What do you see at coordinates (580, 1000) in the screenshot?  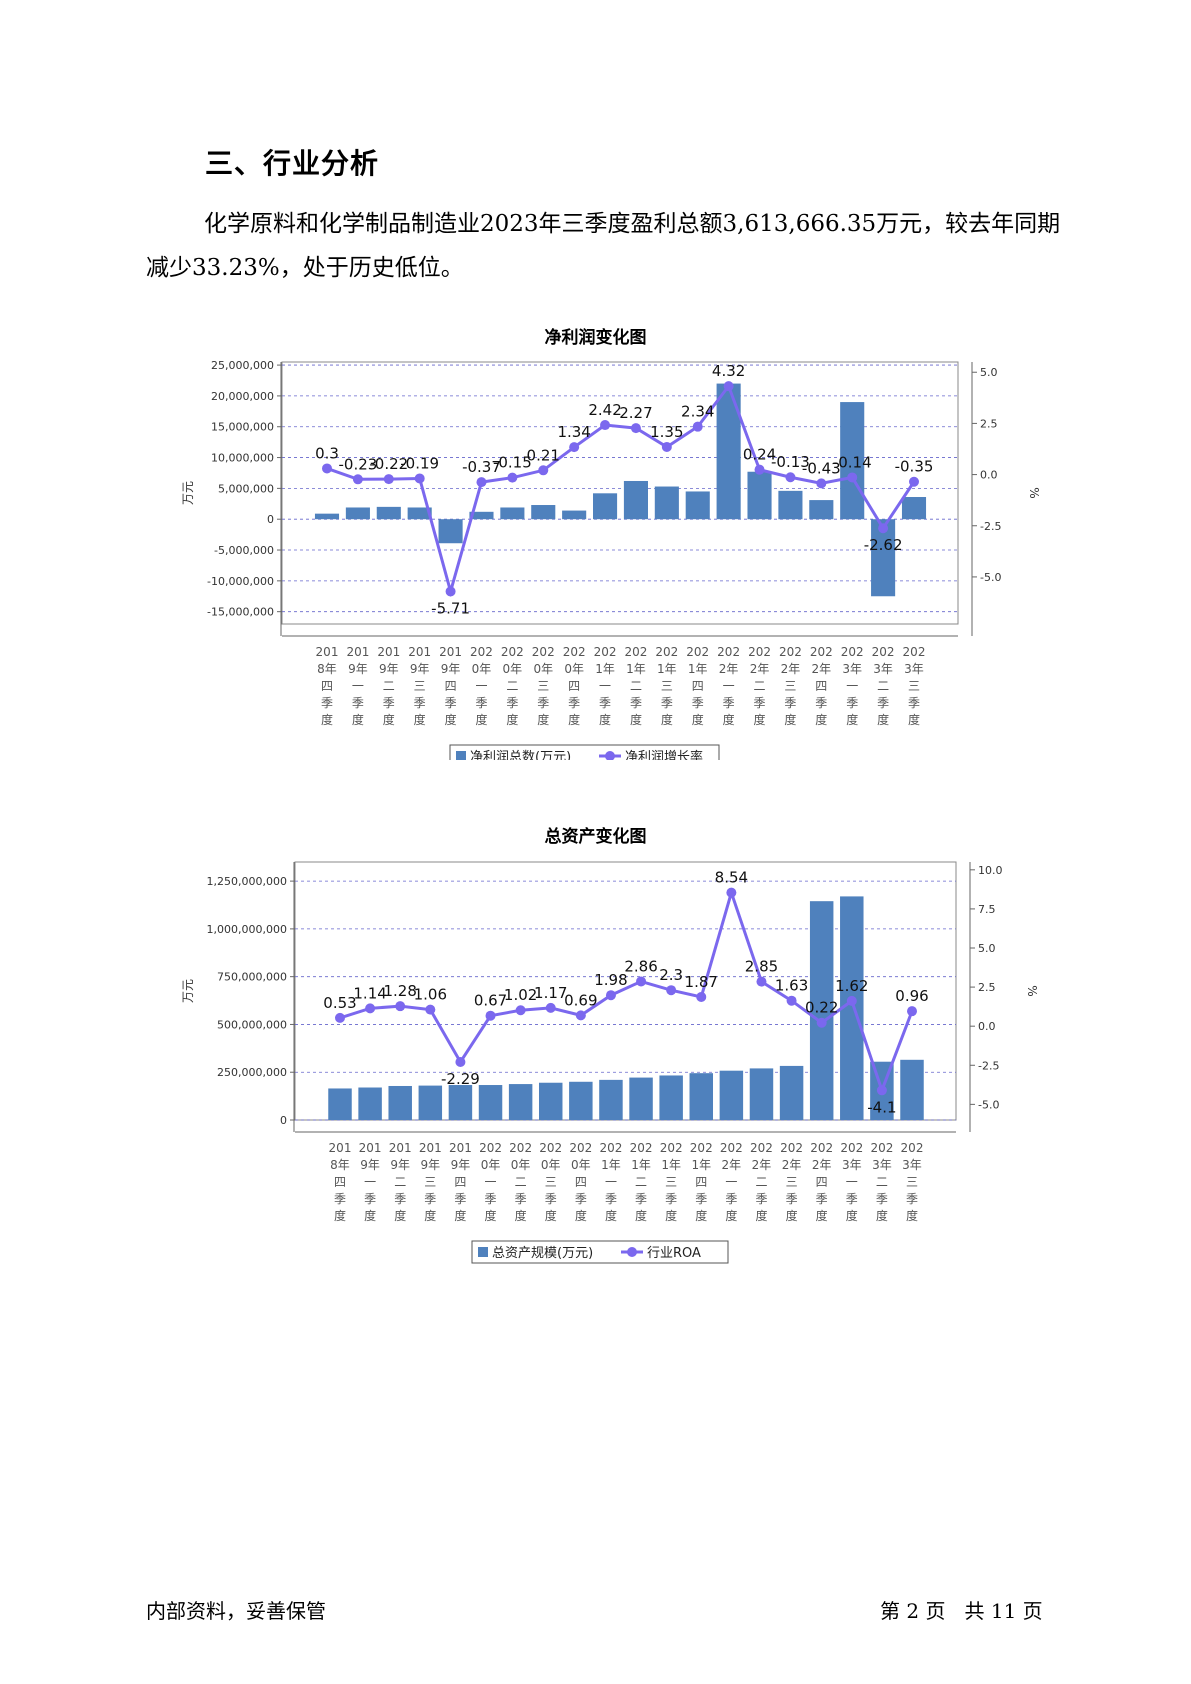 I see `data-label: 0.69` at bounding box center [580, 1000].